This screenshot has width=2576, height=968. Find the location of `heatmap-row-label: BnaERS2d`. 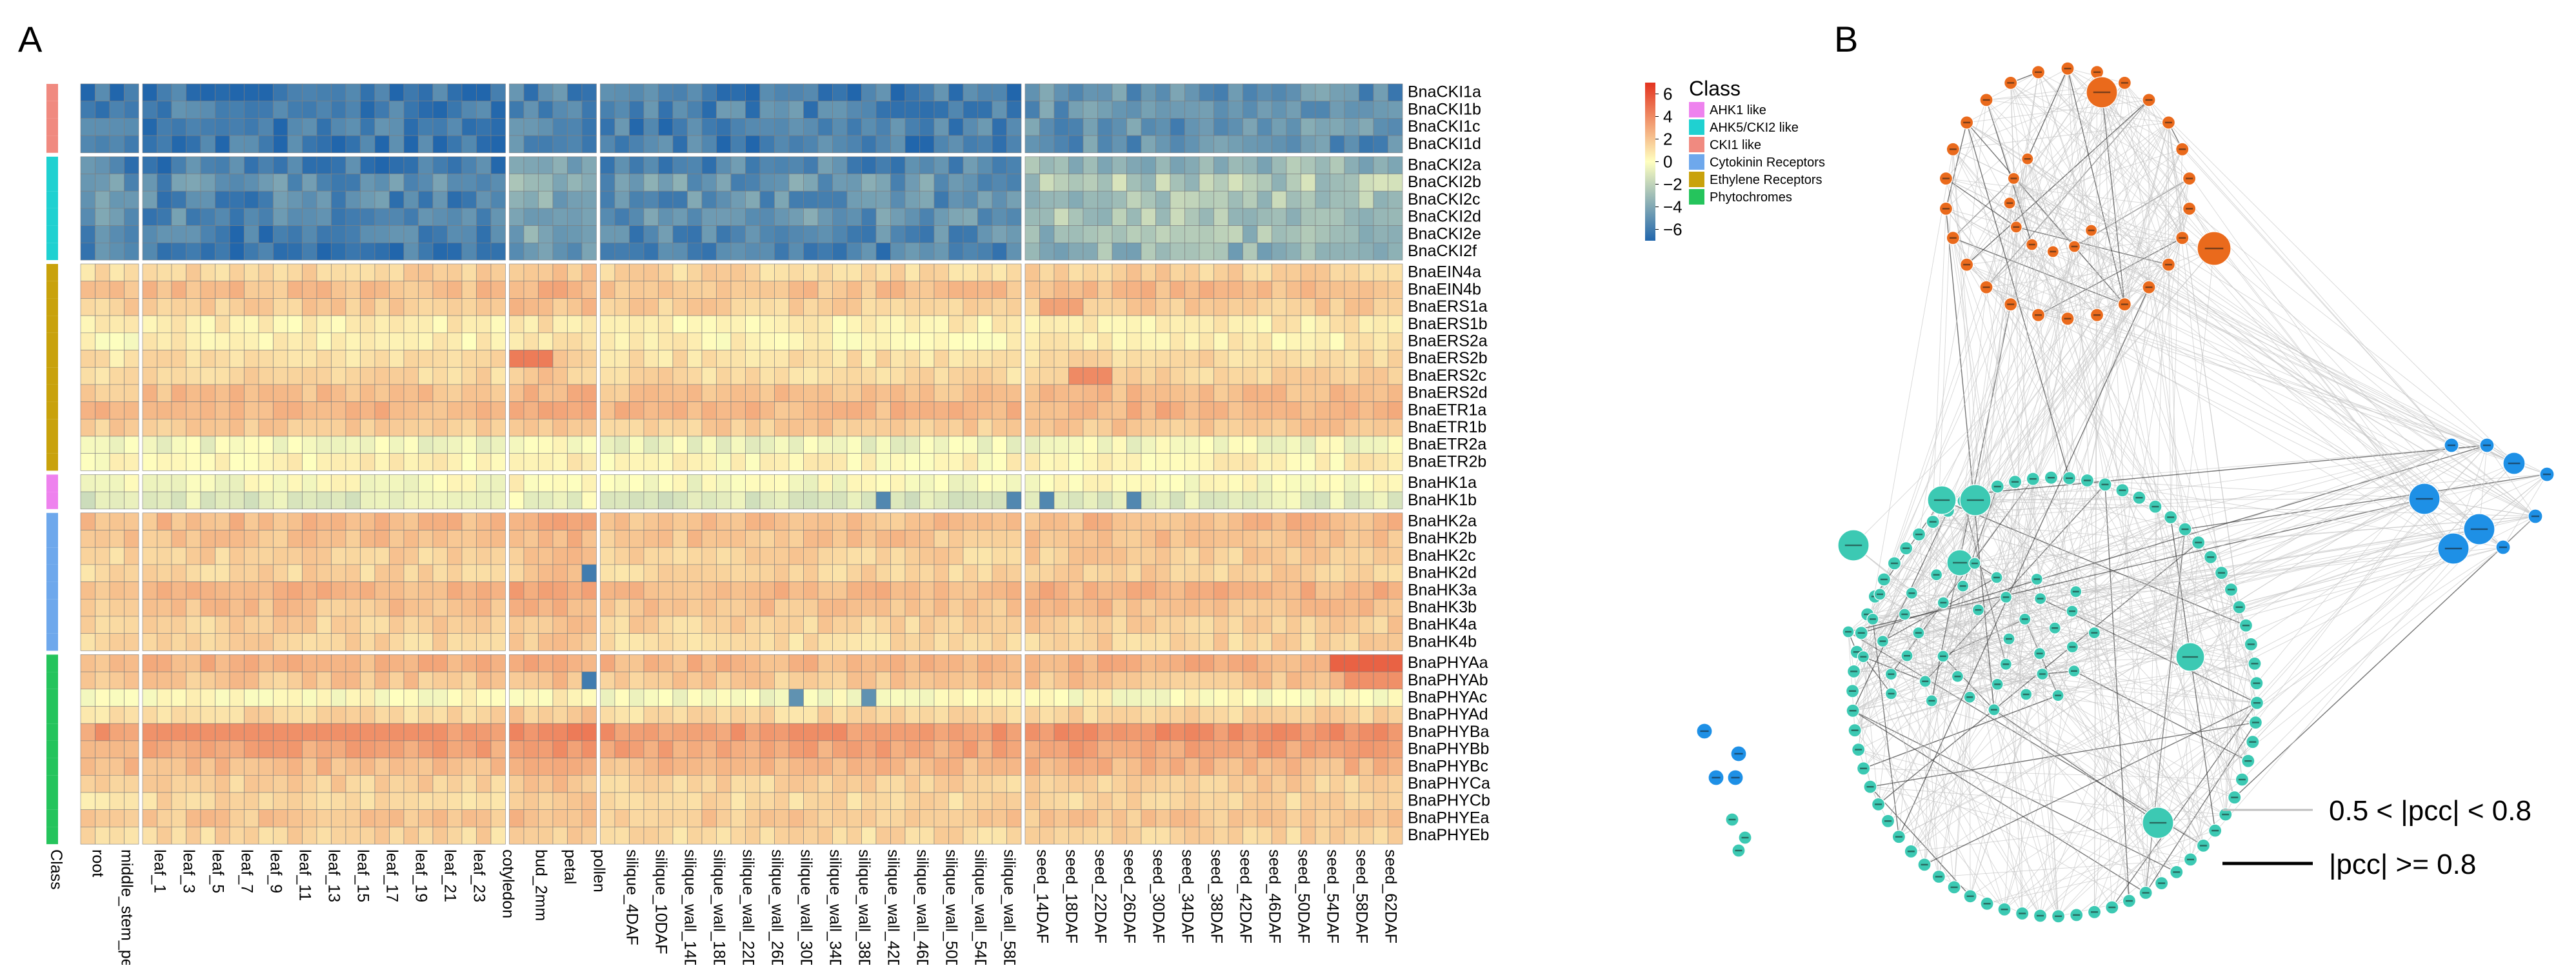

heatmap-row-label: BnaERS2d is located at coordinates (1448, 393).